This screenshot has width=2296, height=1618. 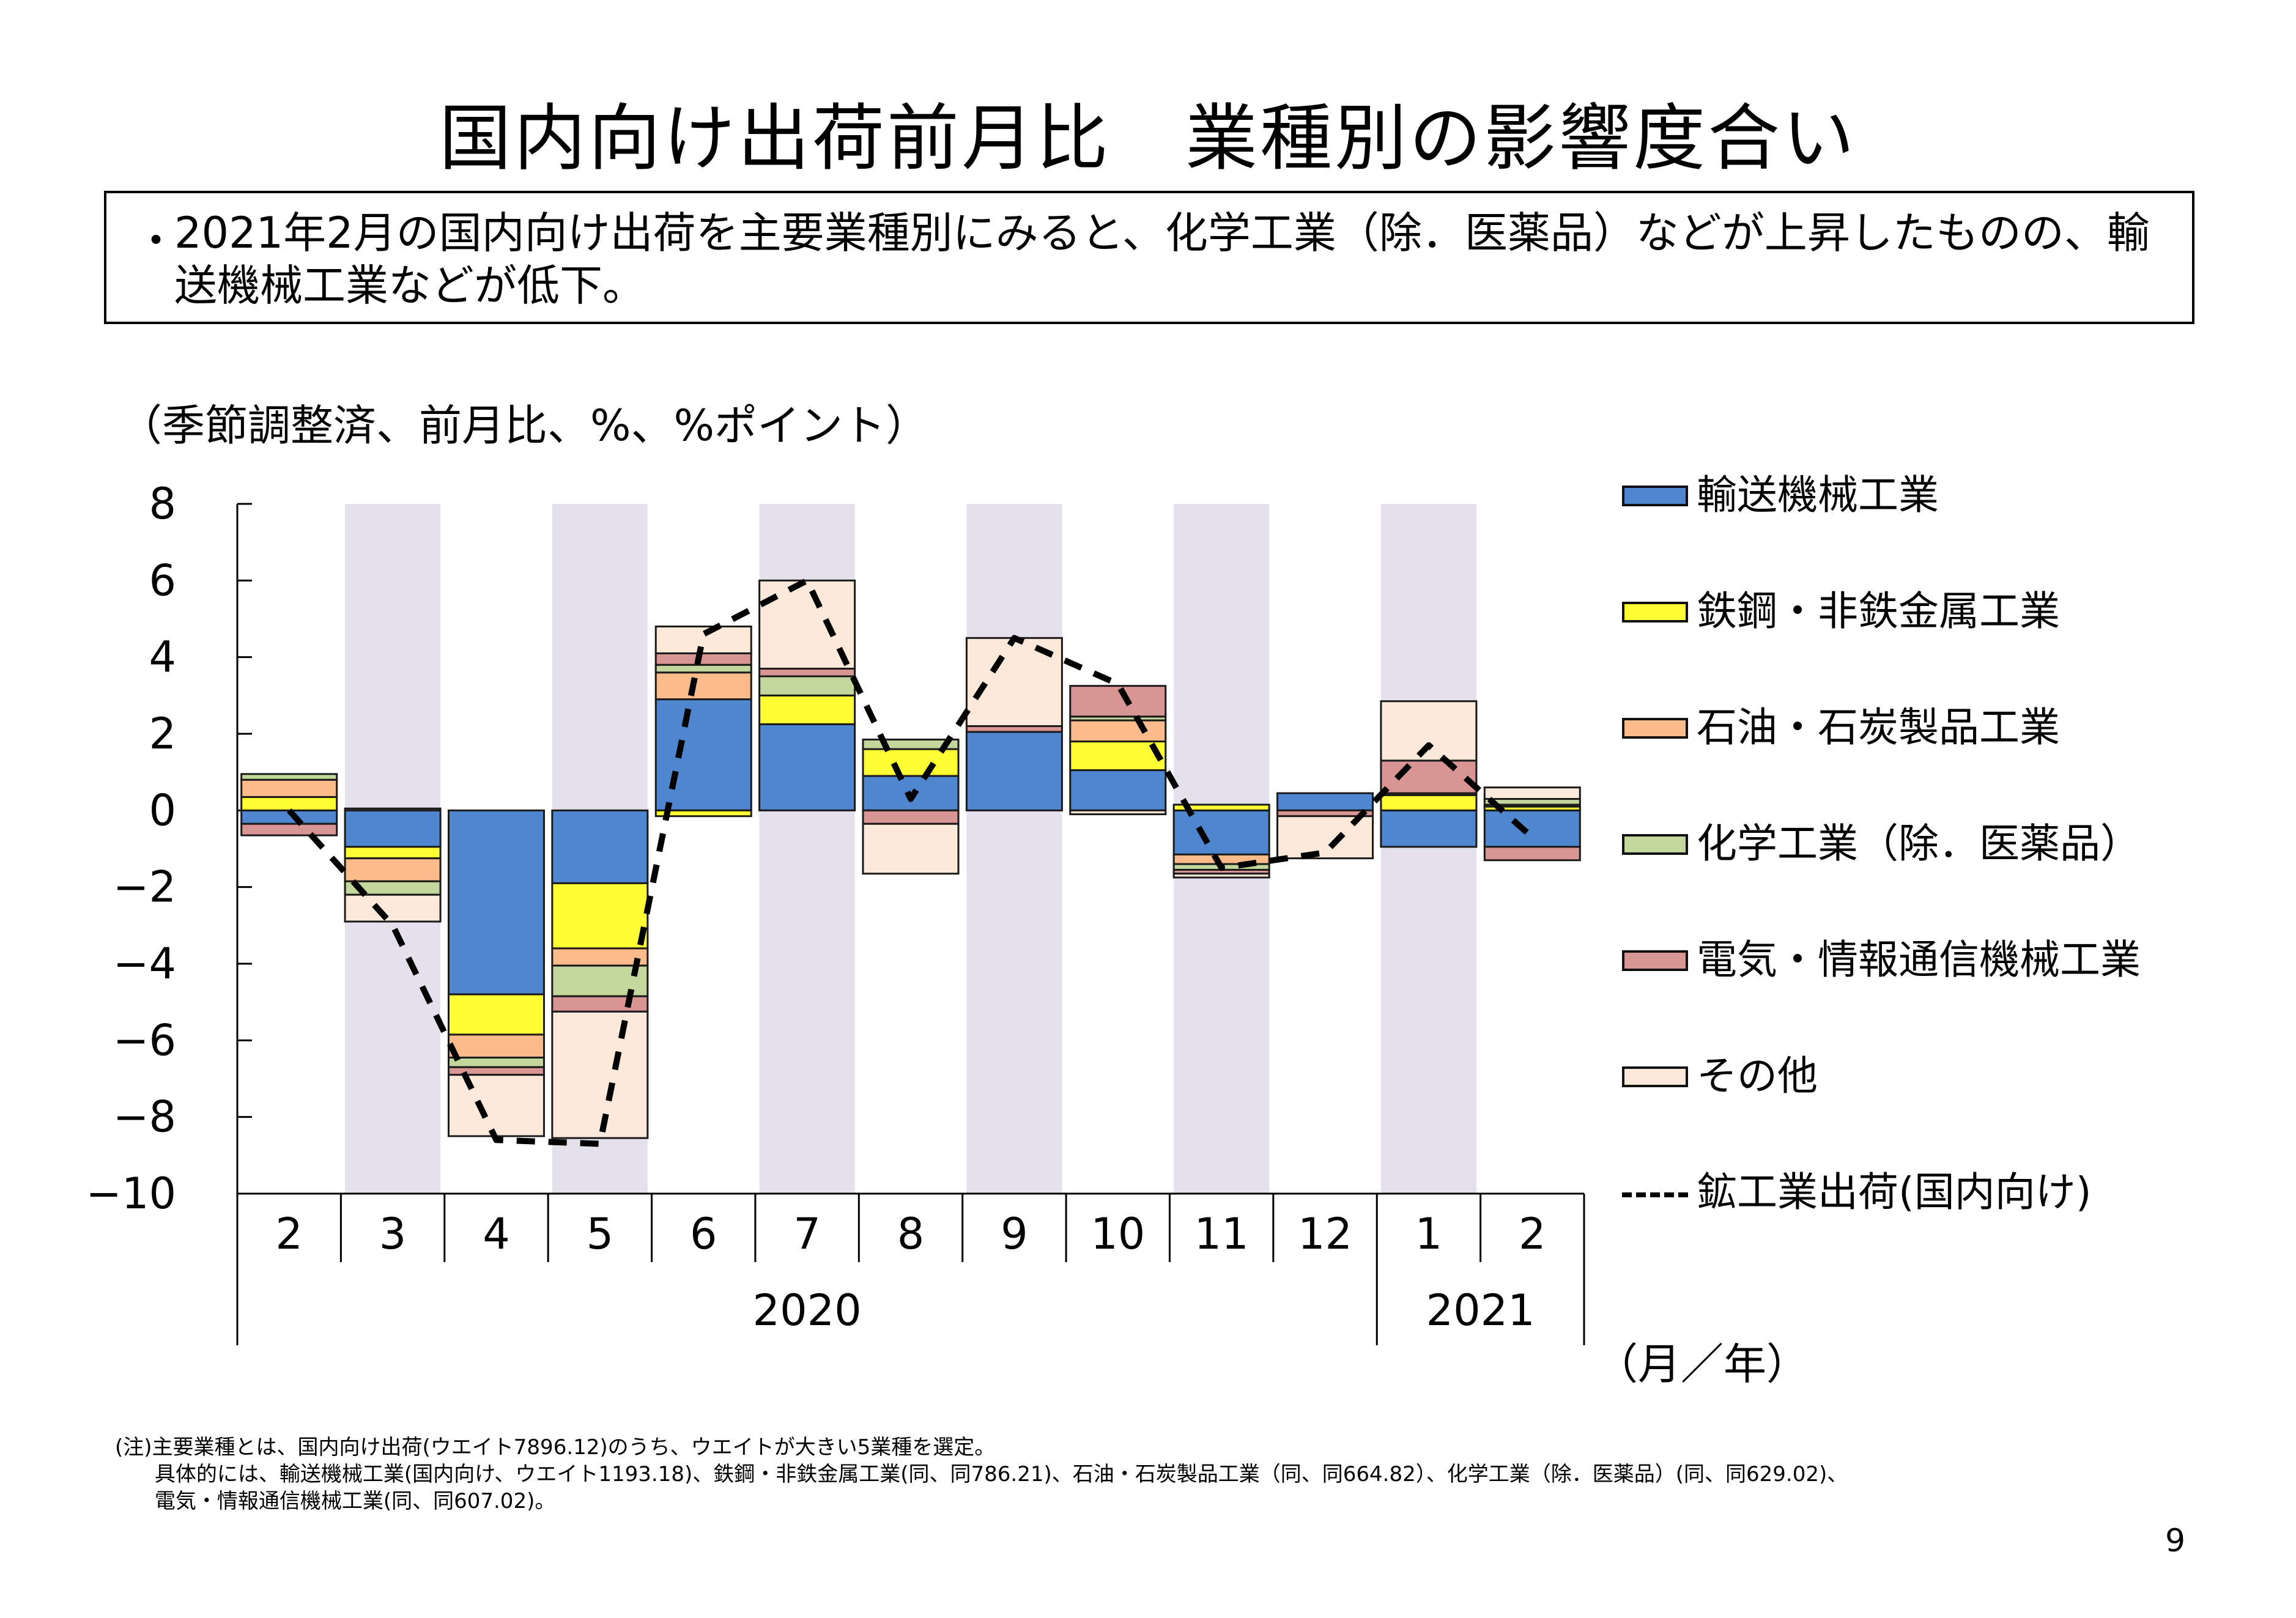 What do you see at coordinates (808, 1310) in the screenshot?
I see `year-label: 2020` at bounding box center [808, 1310].